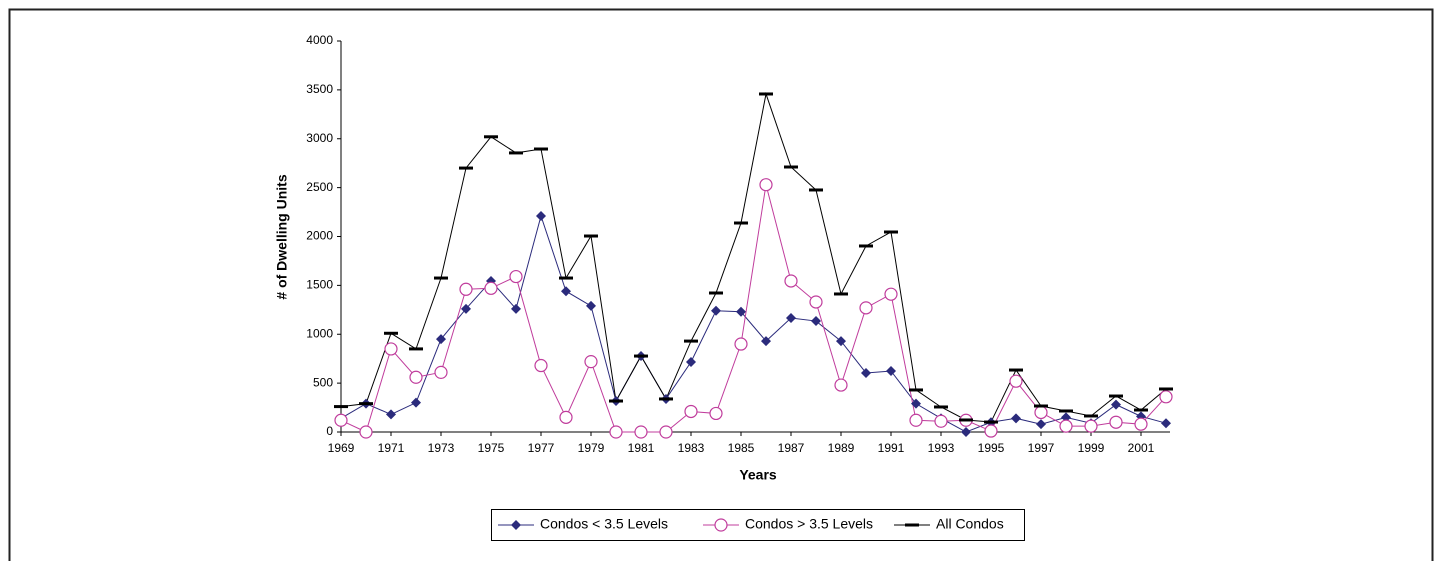 The image size is (1441, 561). Describe the element at coordinates (341, 448) in the screenshot. I see `x-tick-label: 1969` at that location.